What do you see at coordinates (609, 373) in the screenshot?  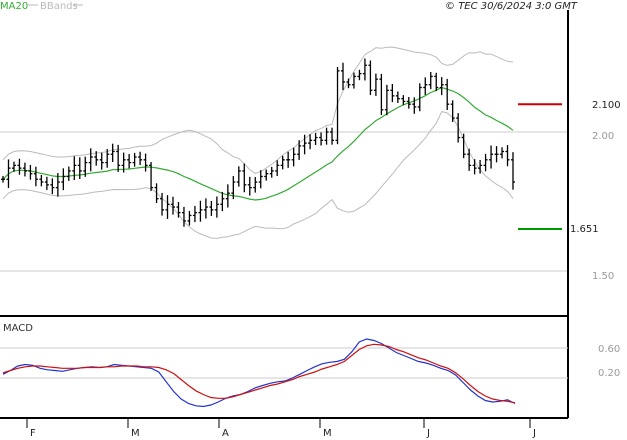 I see `macd-y-tick-0-20: 0.20` at bounding box center [609, 373].